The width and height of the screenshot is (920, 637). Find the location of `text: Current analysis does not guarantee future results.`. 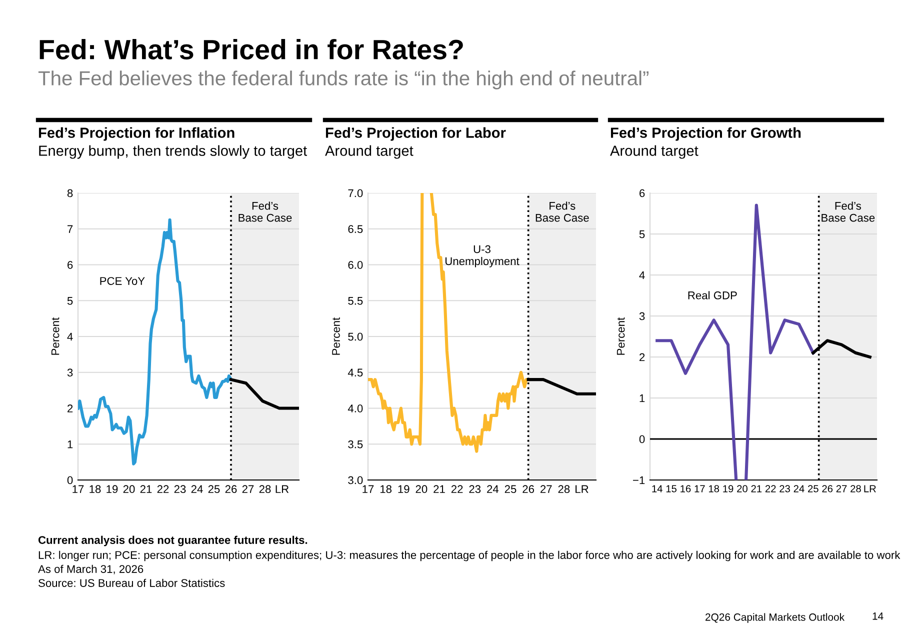

text: Current analysis does not guarantee future results. is located at coordinates (173, 541).